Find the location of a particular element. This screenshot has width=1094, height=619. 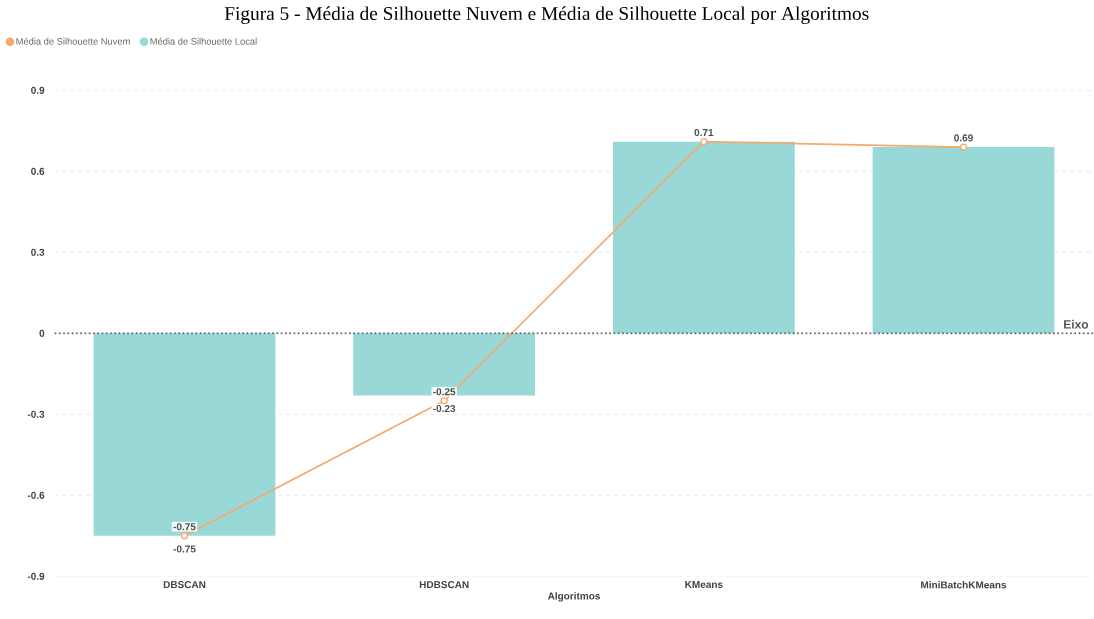

legend-label: Média de Silhouette Nuvem is located at coordinates (73, 41).